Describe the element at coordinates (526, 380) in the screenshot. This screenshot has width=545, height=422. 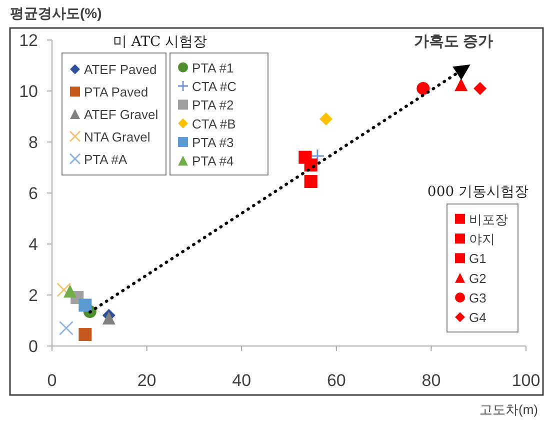
I see `x-tick-label: 100` at that location.